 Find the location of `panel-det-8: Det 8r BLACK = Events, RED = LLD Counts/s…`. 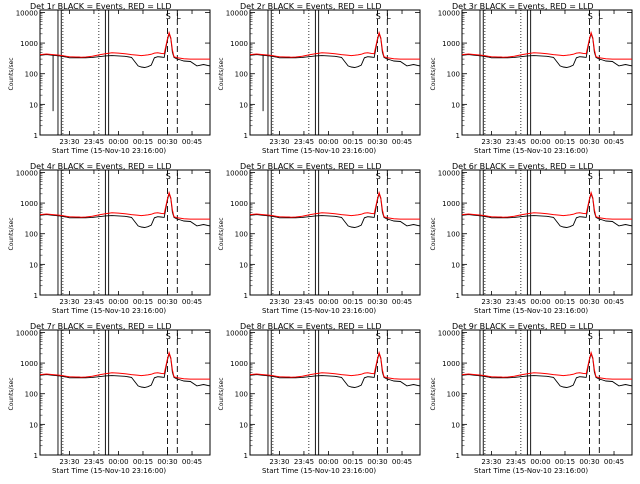

panel-det-8: Det 8r BLACK = Events, RED = LLD Counts/s… is located at coordinates (319, 398).